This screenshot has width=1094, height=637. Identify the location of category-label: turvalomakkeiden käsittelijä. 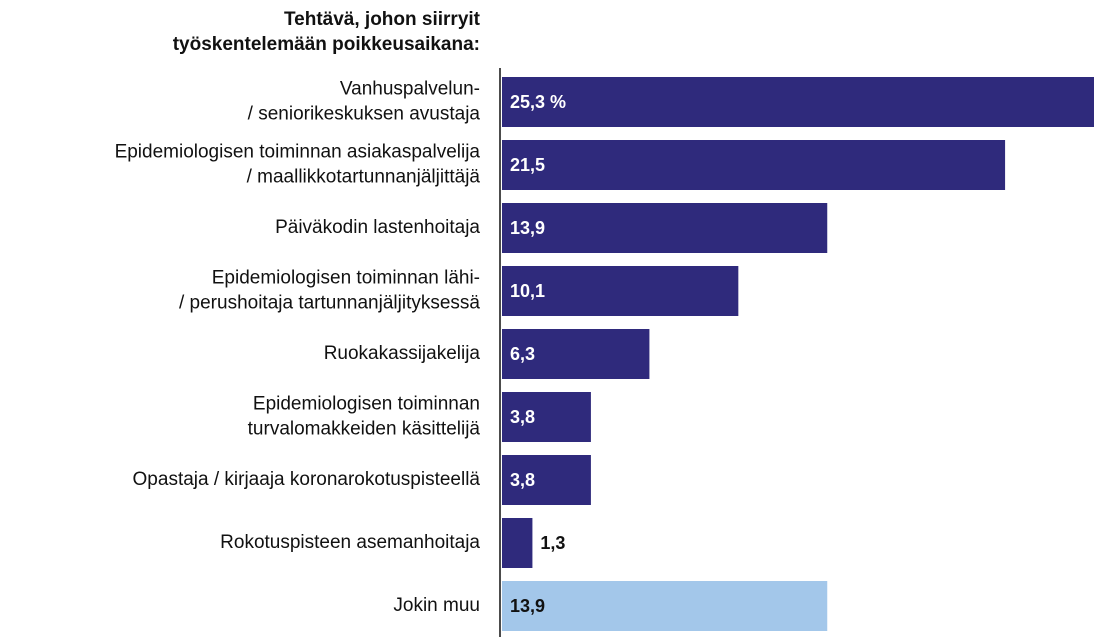
(364, 429).